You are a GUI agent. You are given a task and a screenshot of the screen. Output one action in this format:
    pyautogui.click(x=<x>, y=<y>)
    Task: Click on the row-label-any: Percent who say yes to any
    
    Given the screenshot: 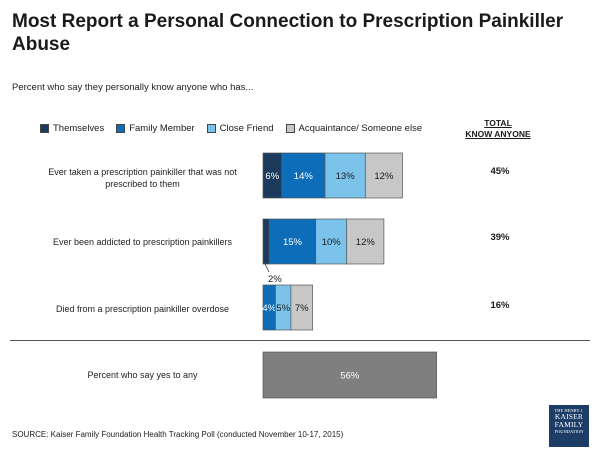 What is the action you would take?
    pyautogui.click(x=142, y=375)
    